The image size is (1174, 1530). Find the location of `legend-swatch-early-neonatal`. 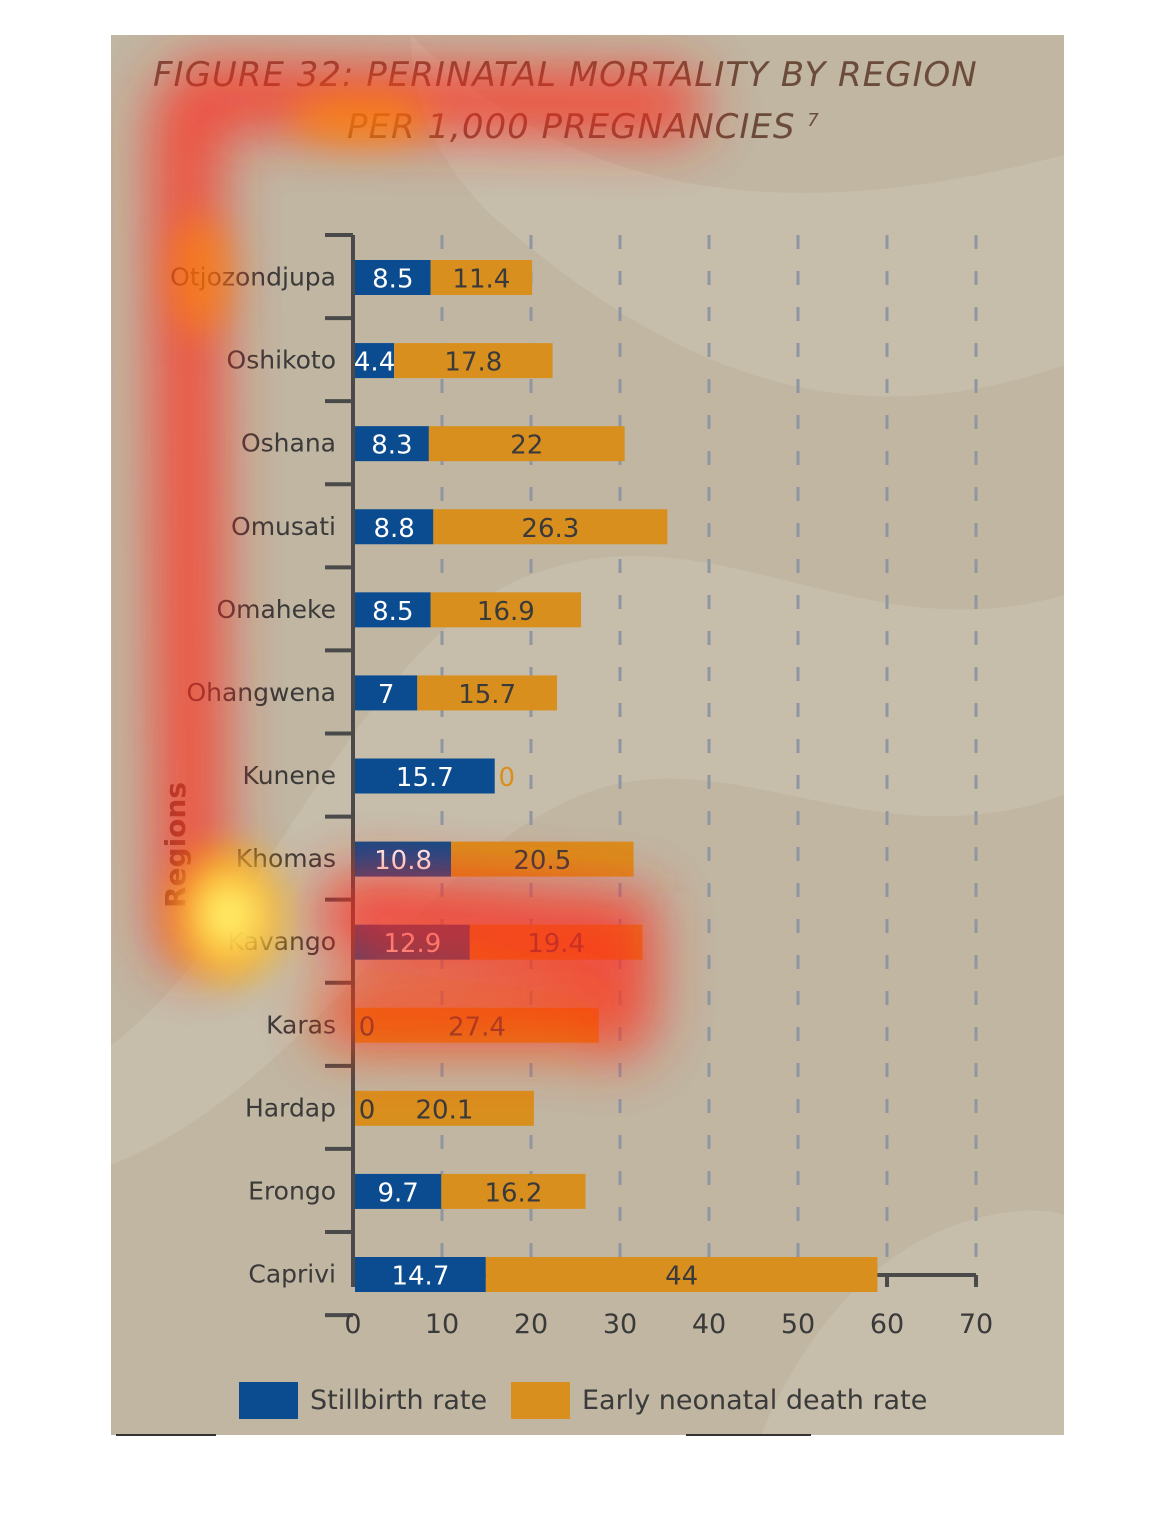

legend-swatch-early-neonatal is located at coordinates (540, 1400).